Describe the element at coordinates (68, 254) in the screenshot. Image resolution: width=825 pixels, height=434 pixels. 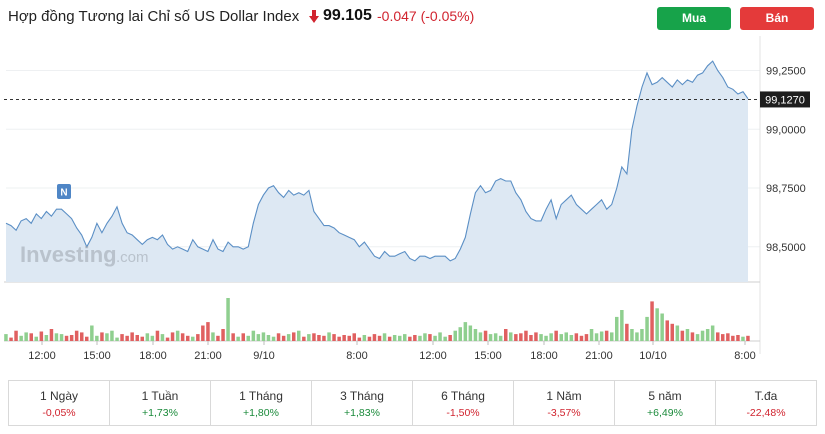
I see `watermark-text: Investing` at that location.